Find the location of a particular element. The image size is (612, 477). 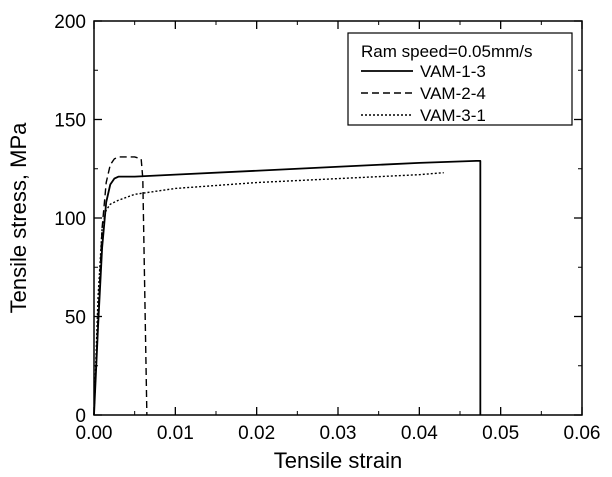

legend-box is located at coordinates (460, 79).